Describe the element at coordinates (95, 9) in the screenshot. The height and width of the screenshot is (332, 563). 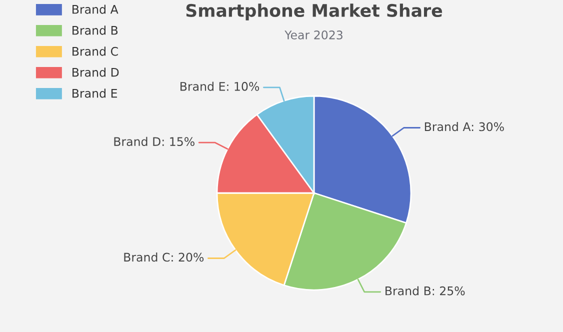
I see `legend-label: Brand A` at that location.